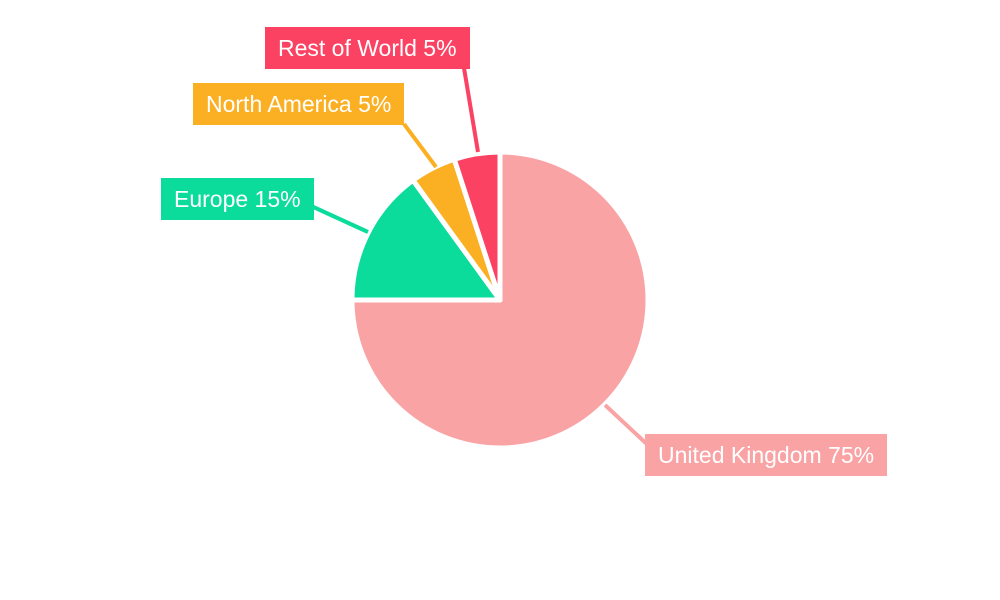 This screenshot has width=1000, height=600. What do you see at coordinates (299, 104) in the screenshot?
I see `pie-label-north-america: North America 5%` at bounding box center [299, 104].